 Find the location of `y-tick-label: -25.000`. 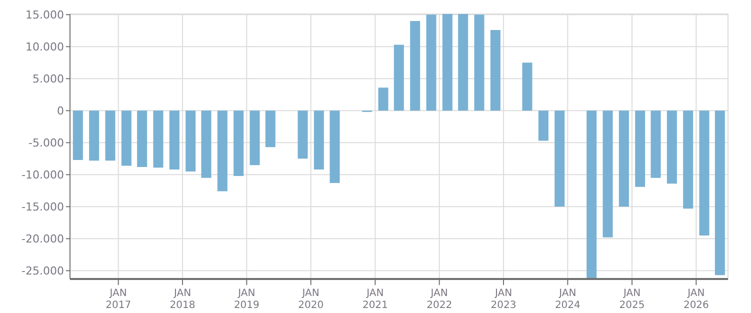

y-tick-label: -25.000 is located at coordinates (43, 271).